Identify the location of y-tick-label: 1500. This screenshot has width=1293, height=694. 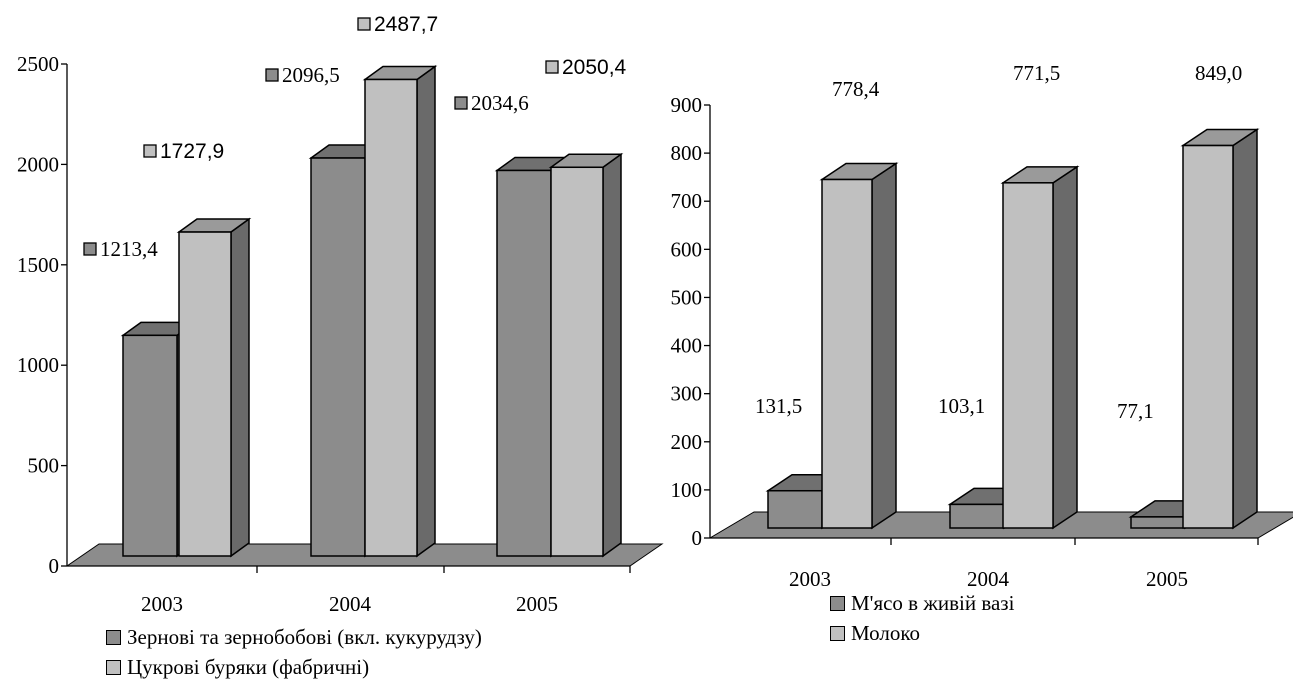
(38, 265).